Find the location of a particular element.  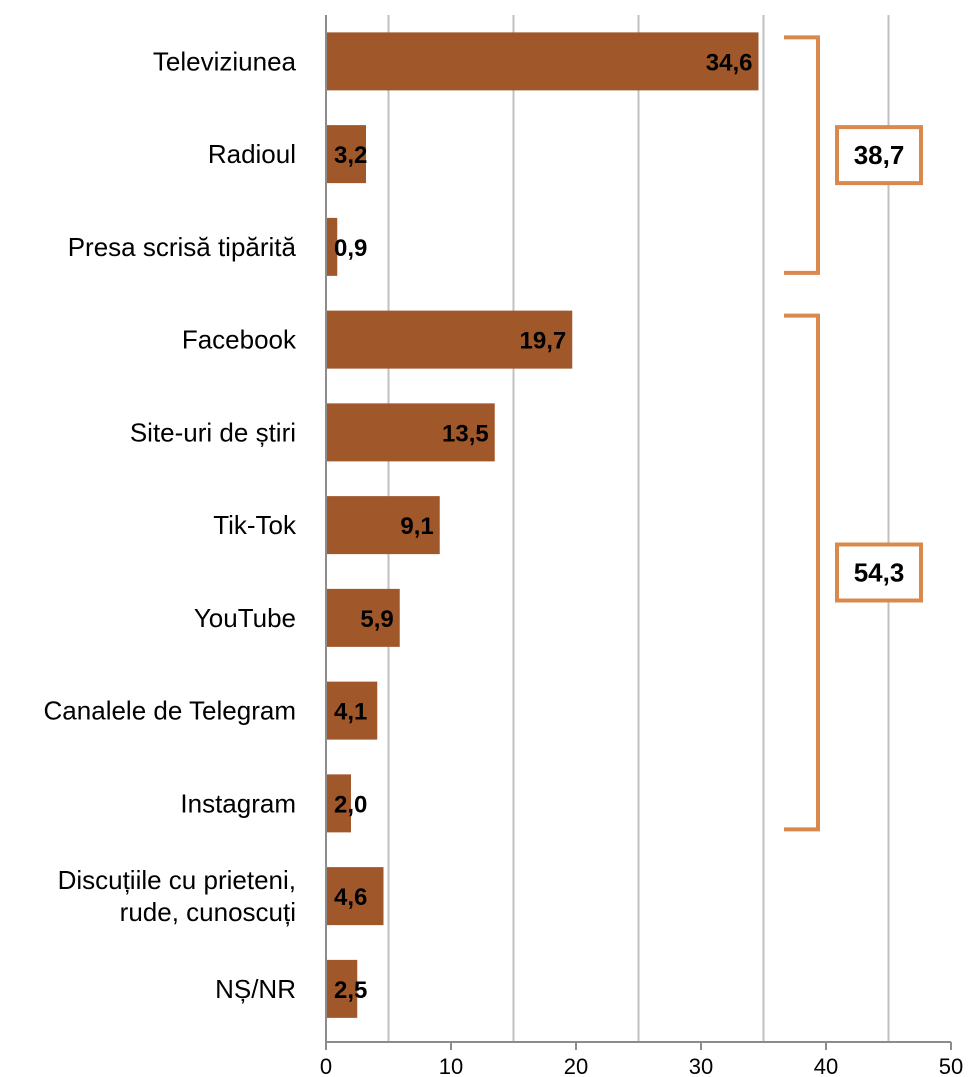

data-label: 0,9 is located at coordinates (350, 248).